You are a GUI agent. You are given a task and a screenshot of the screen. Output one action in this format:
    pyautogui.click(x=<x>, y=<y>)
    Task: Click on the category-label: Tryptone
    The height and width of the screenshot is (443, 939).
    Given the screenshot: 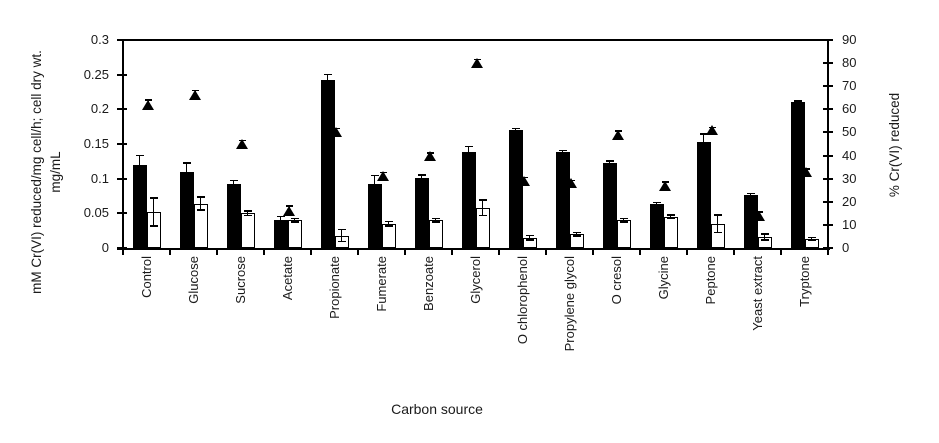 What is the action you would take?
    pyautogui.click(x=804, y=281)
    